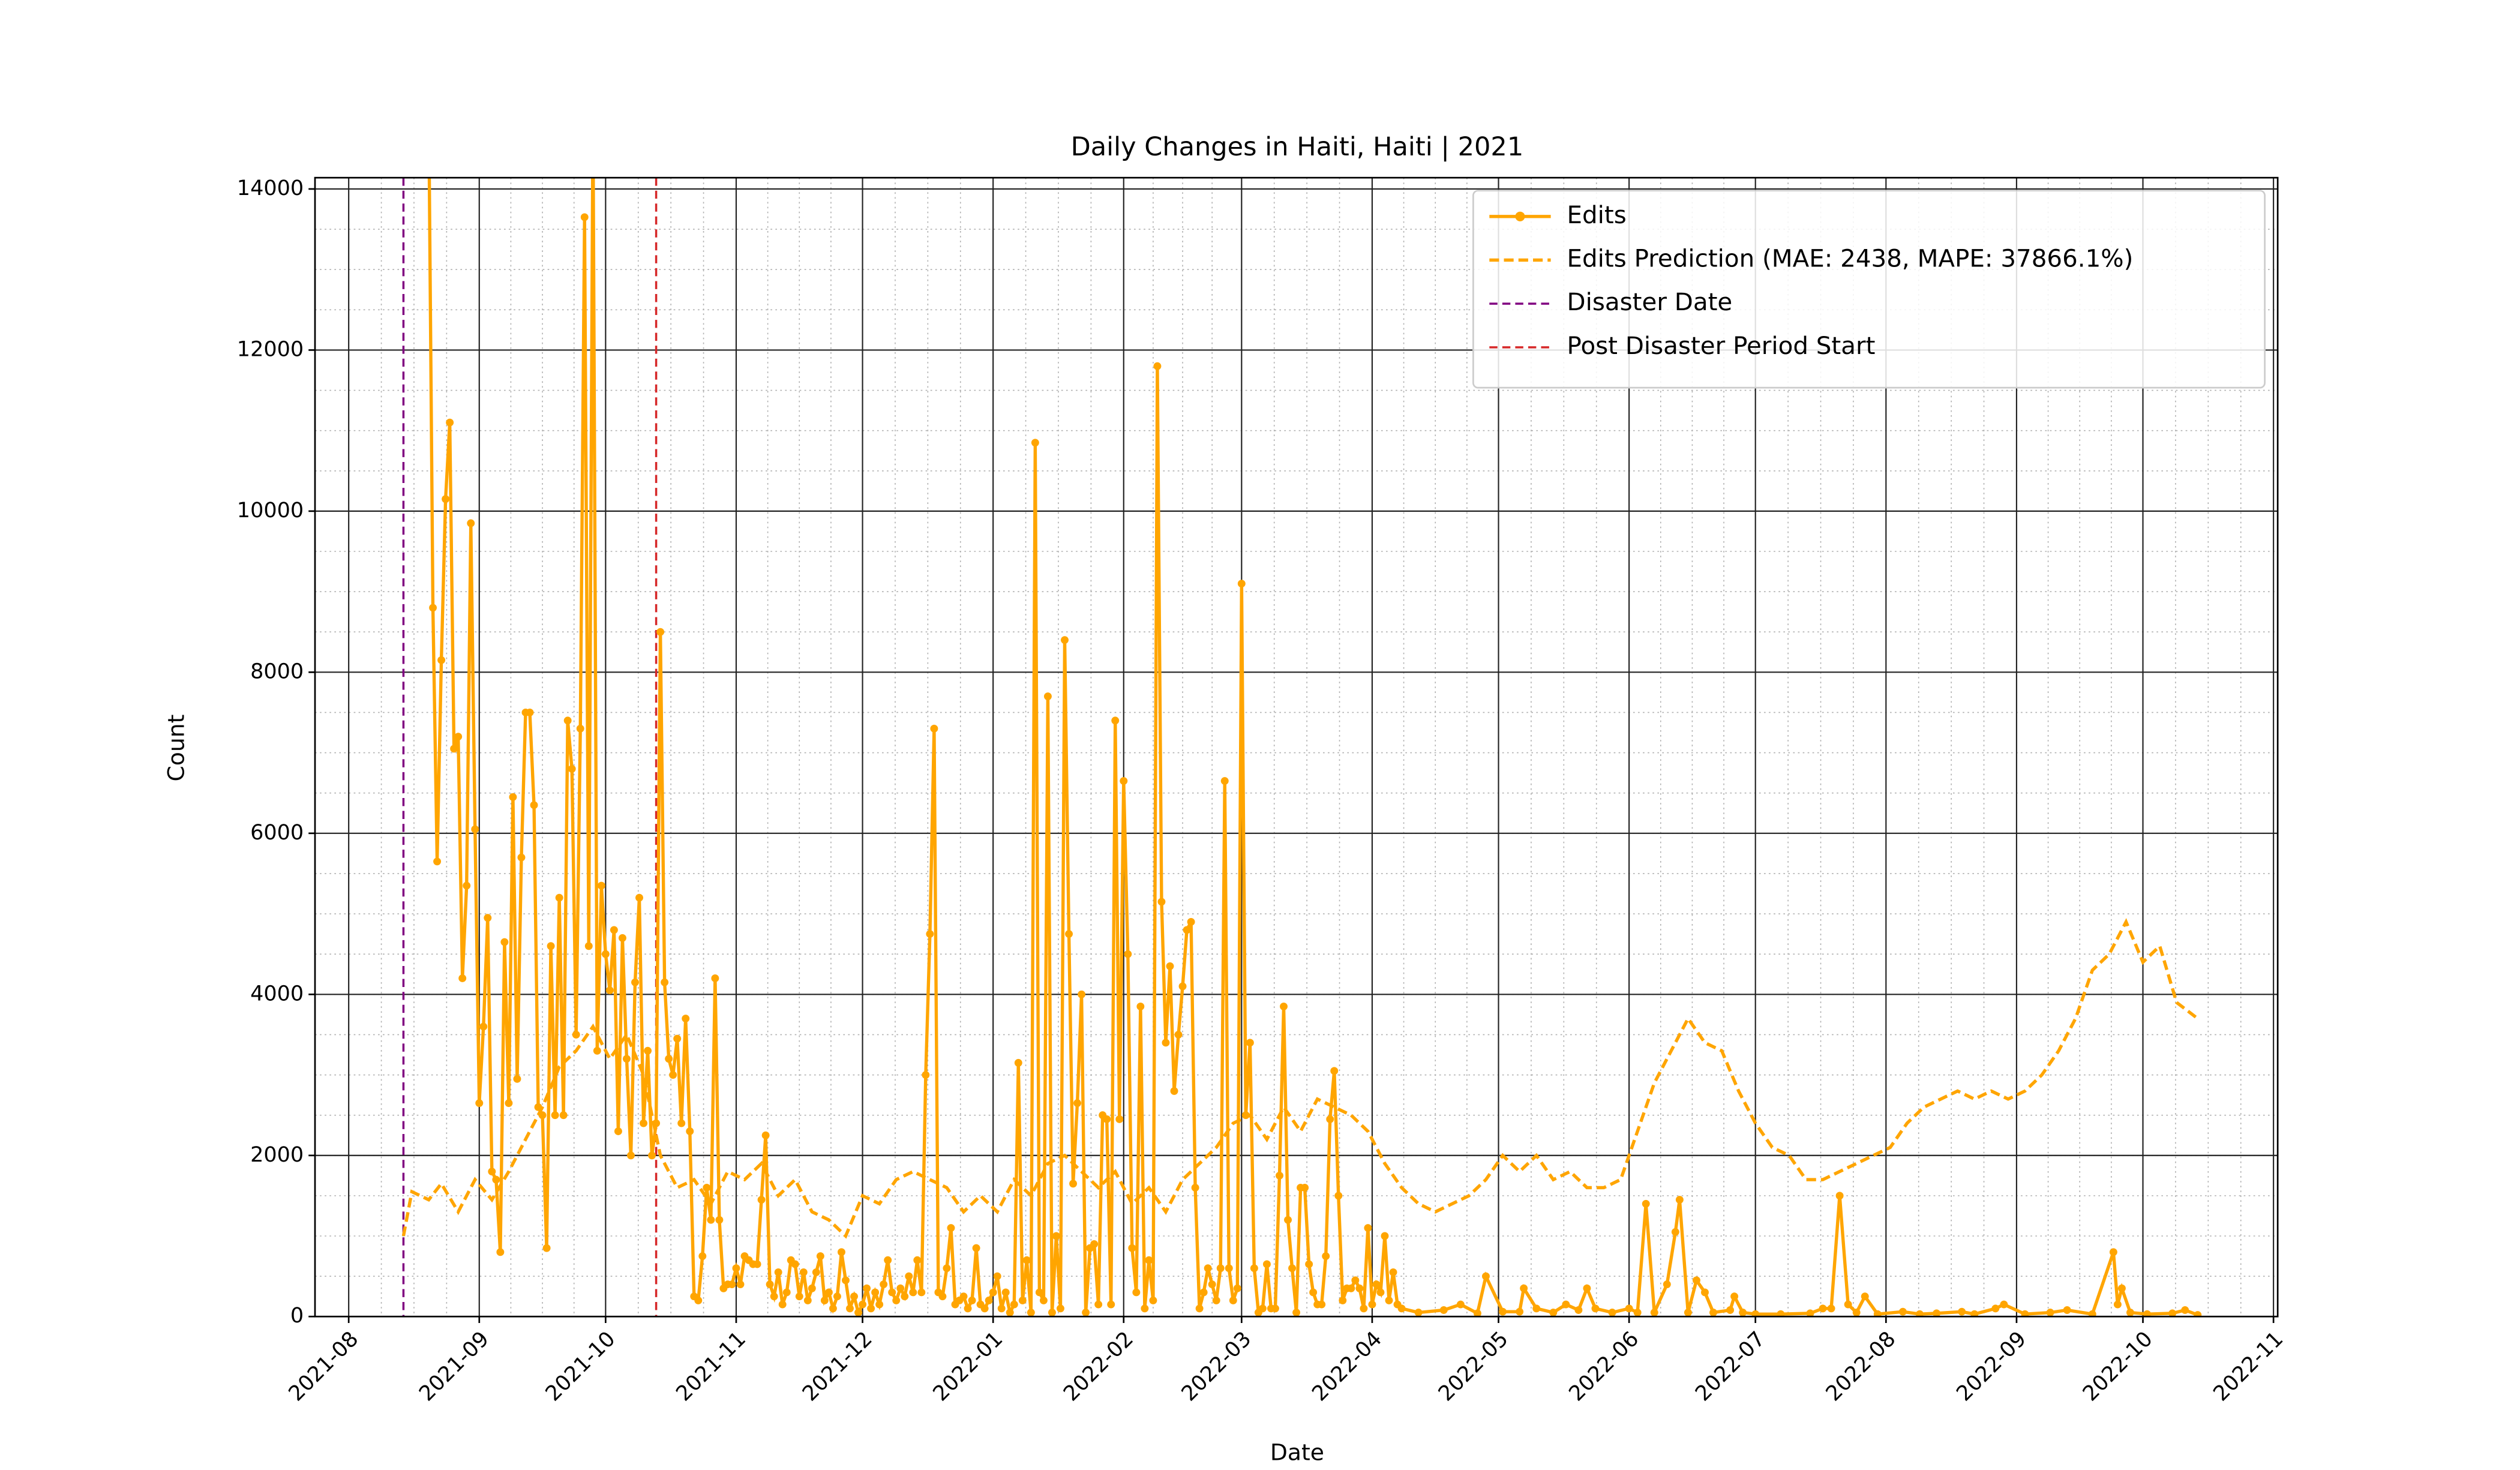 Image resolution: width=2520 pixels, height=1470 pixels. What do you see at coordinates (270, 188) in the screenshot?
I see `y-tick-label: 14000` at bounding box center [270, 188].